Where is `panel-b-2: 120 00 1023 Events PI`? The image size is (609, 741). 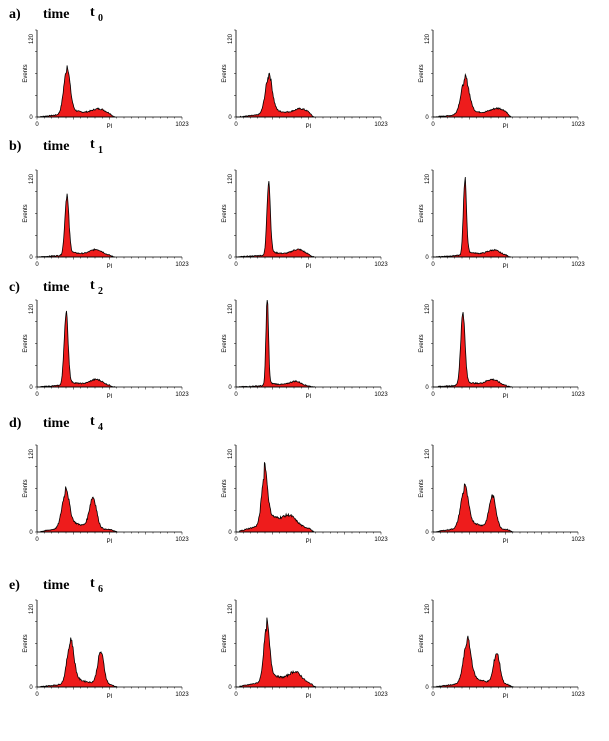 panel-b-2: 120 00 1023 Events PI is located at coordinates (305, 219).